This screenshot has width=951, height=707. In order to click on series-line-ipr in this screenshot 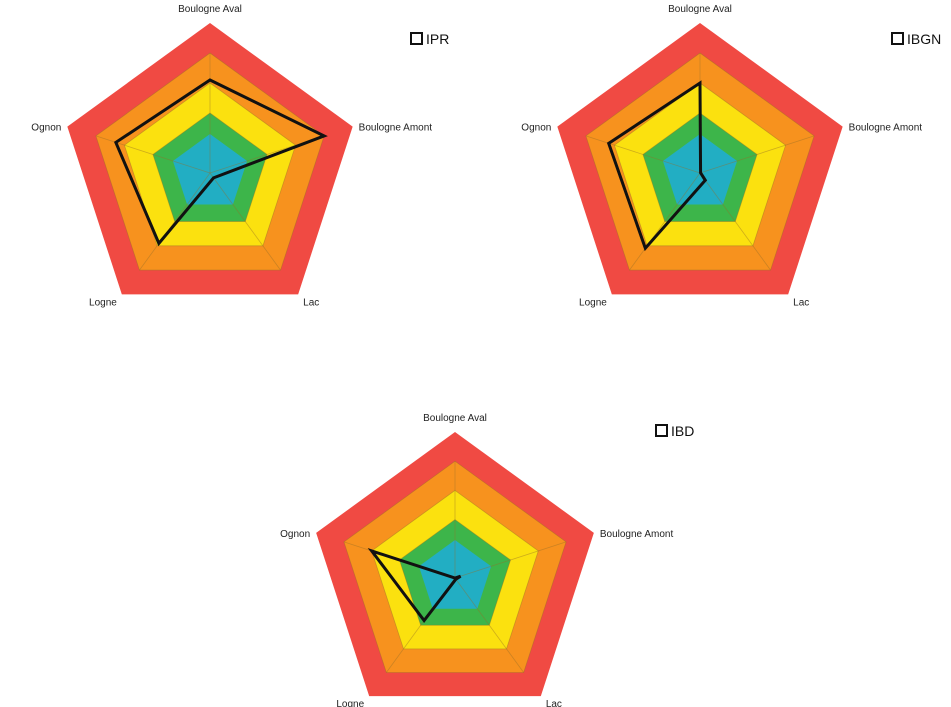, I will do `click(220, 162)`.